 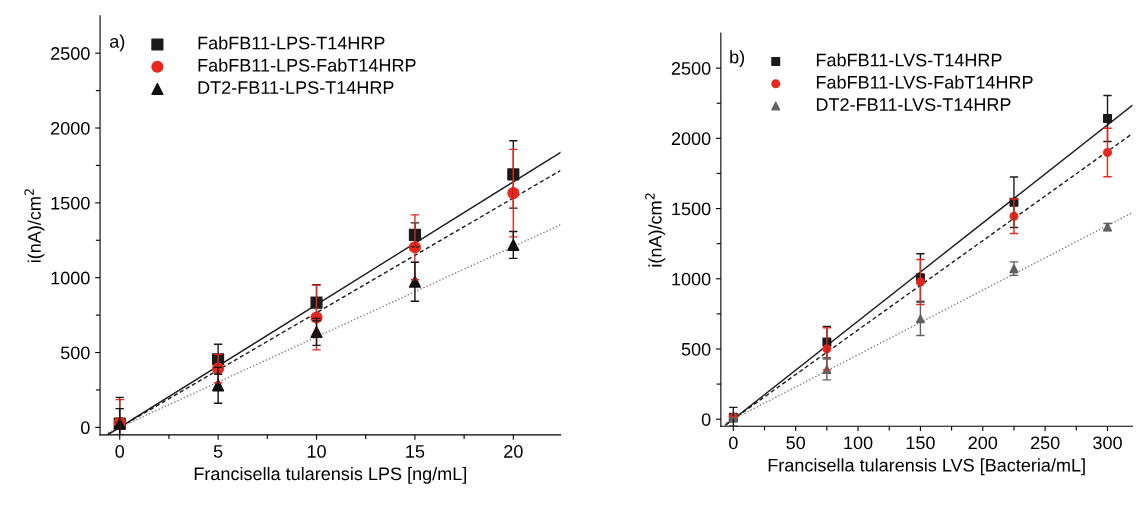 I want to click on x-tick-label: 5, so click(x=218, y=451).